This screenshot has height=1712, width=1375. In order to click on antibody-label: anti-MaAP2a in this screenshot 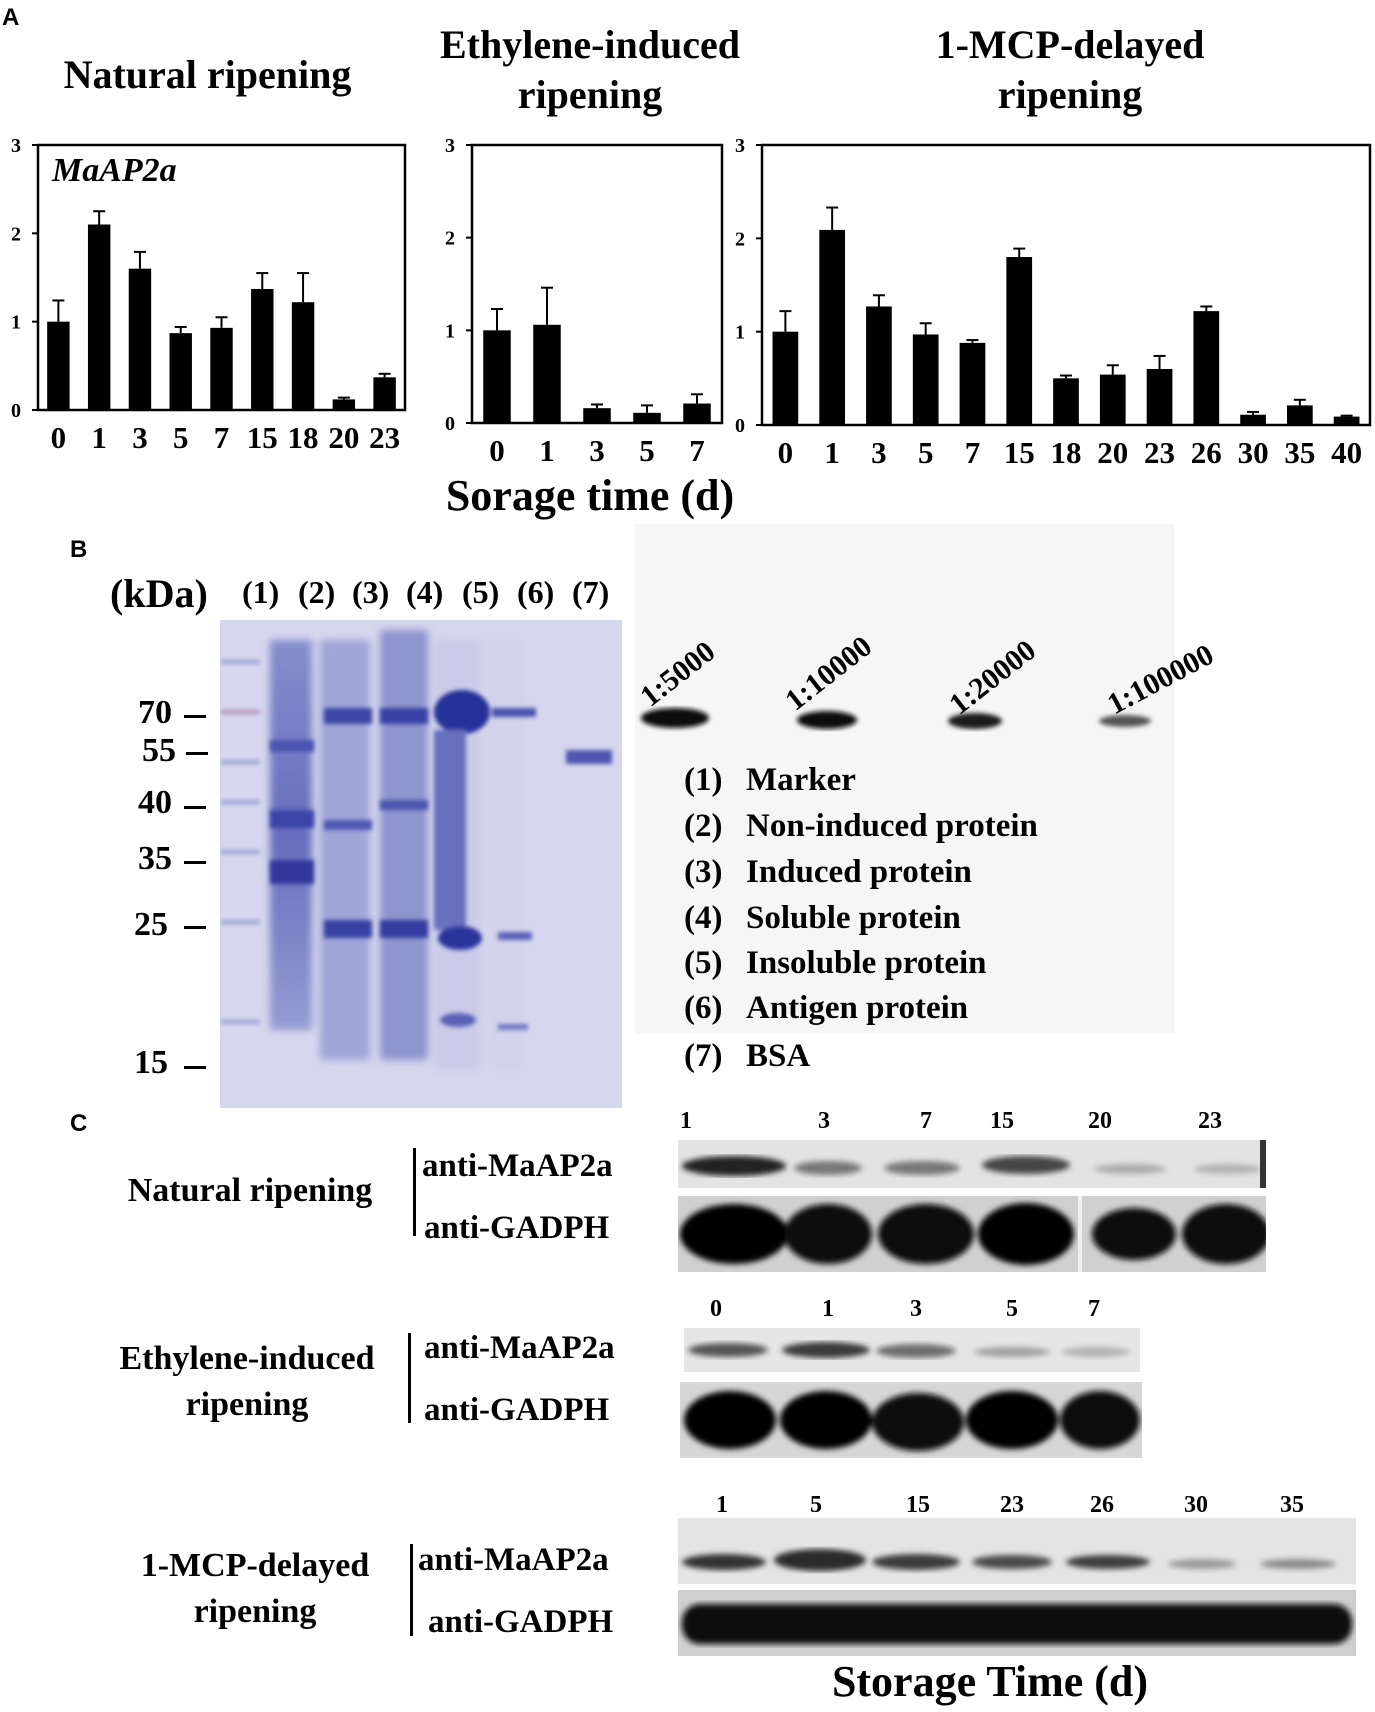, I will do `click(513, 1560)`.